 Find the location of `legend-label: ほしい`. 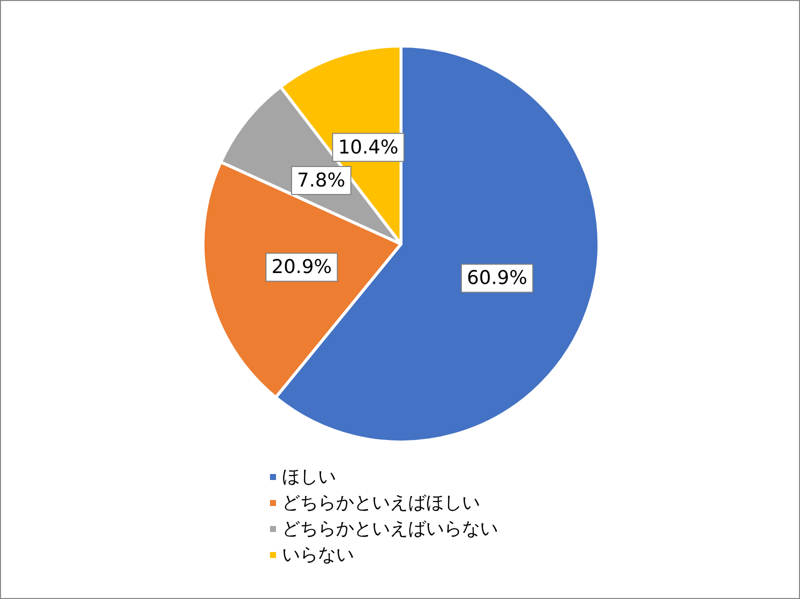

legend-label: ほしい is located at coordinates (309, 477).